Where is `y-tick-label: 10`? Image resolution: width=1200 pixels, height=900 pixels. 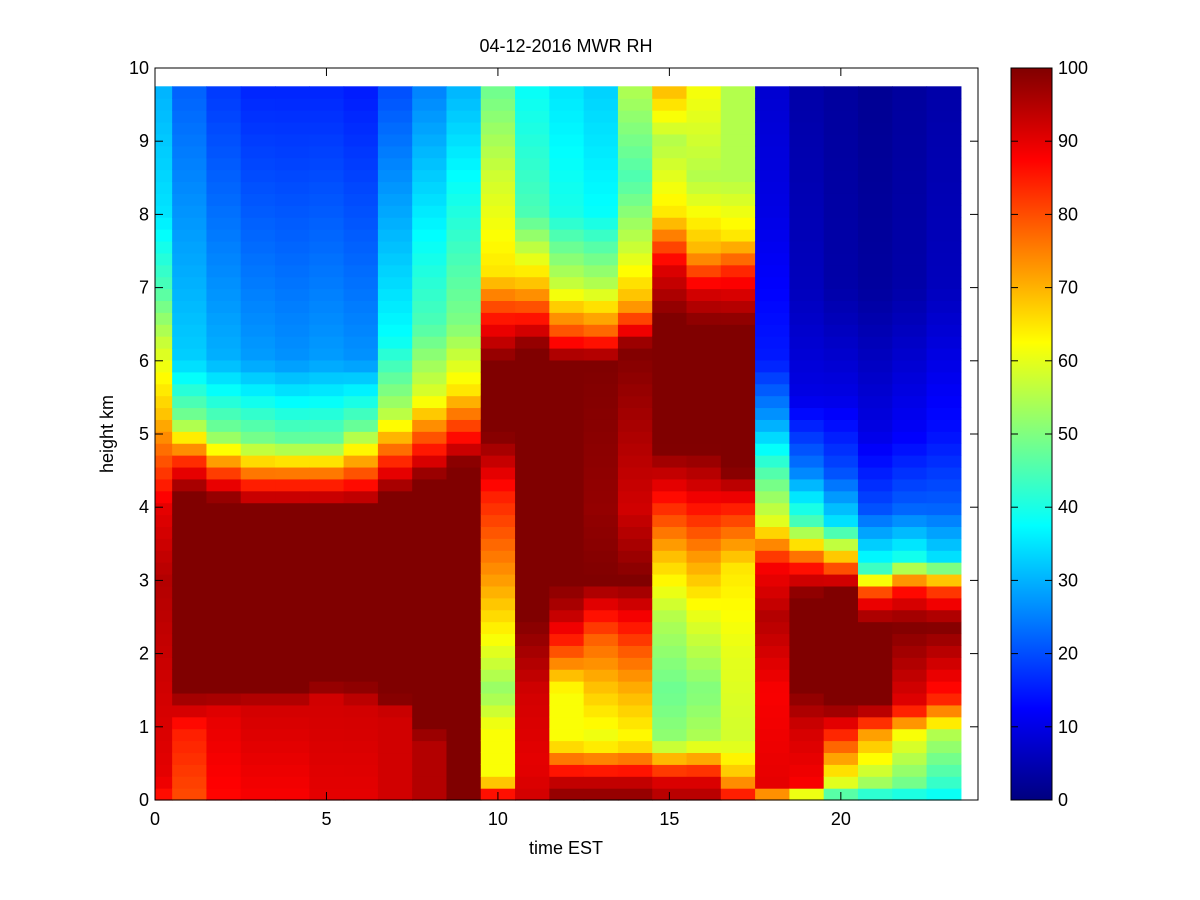 y-tick-label: 10 is located at coordinates (139, 68).